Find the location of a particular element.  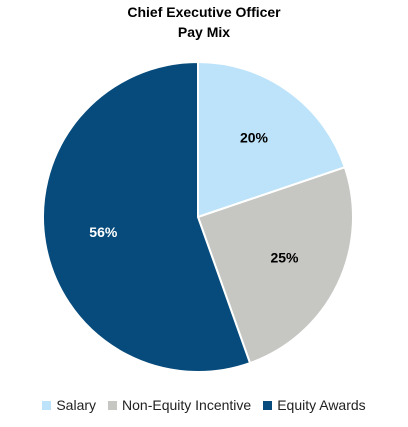

legend-label-equity-awards: Equity Awards is located at coordinates (321, 405).